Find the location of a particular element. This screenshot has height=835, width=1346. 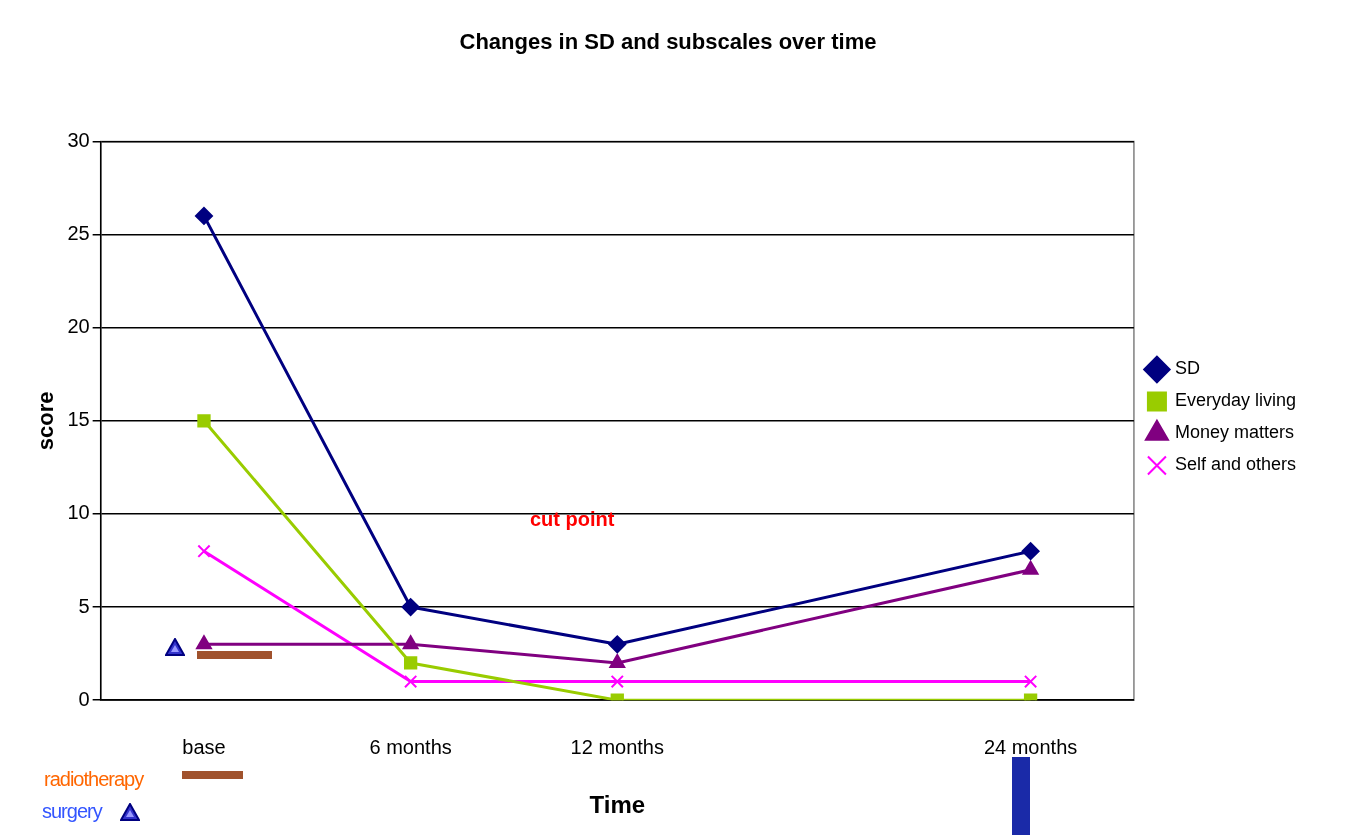

chart-title: Changes in SD and subscales over time is located at coordinates (668, 42).